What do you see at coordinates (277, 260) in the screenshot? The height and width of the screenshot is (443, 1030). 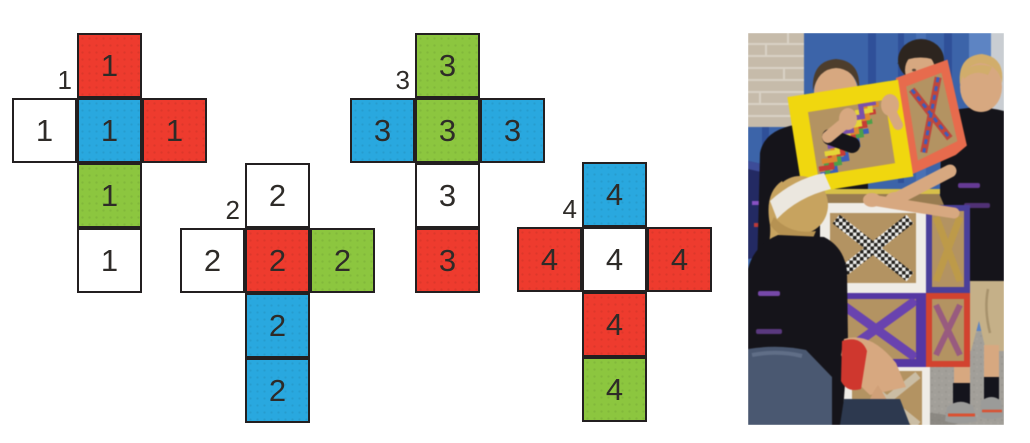 I see `net-2-cell-red: 2` at bounding box center [277, 260].